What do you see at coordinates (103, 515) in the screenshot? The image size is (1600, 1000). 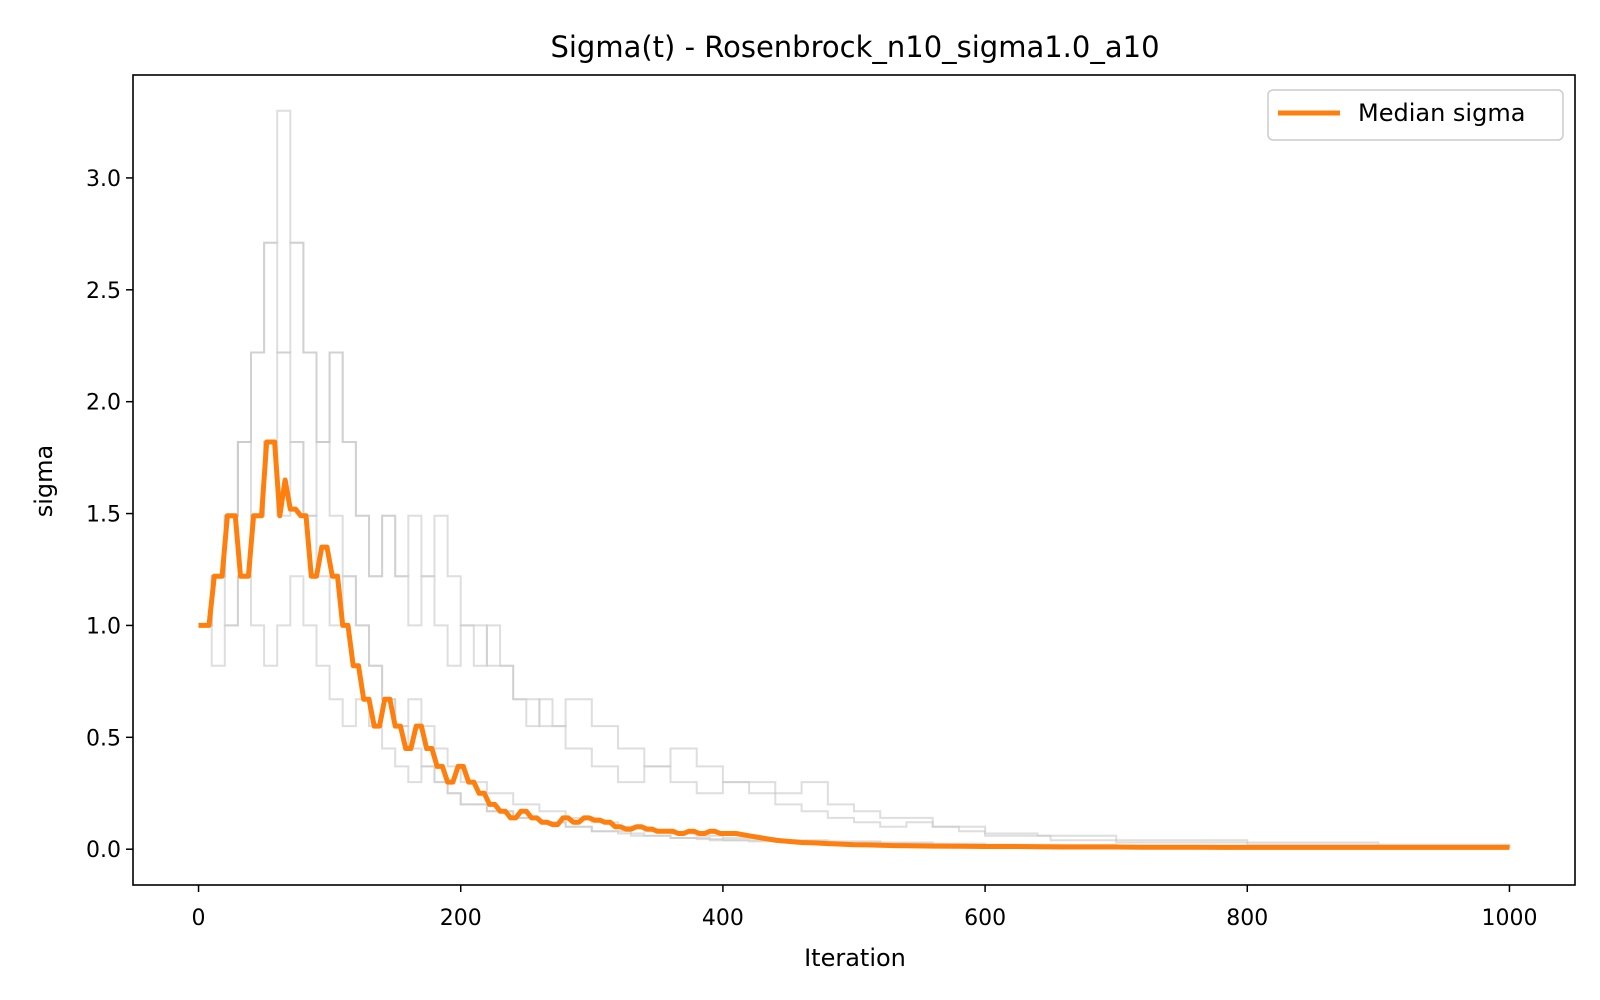 I see `y-tick-label: 1.5` at bounding box center [103, 515].